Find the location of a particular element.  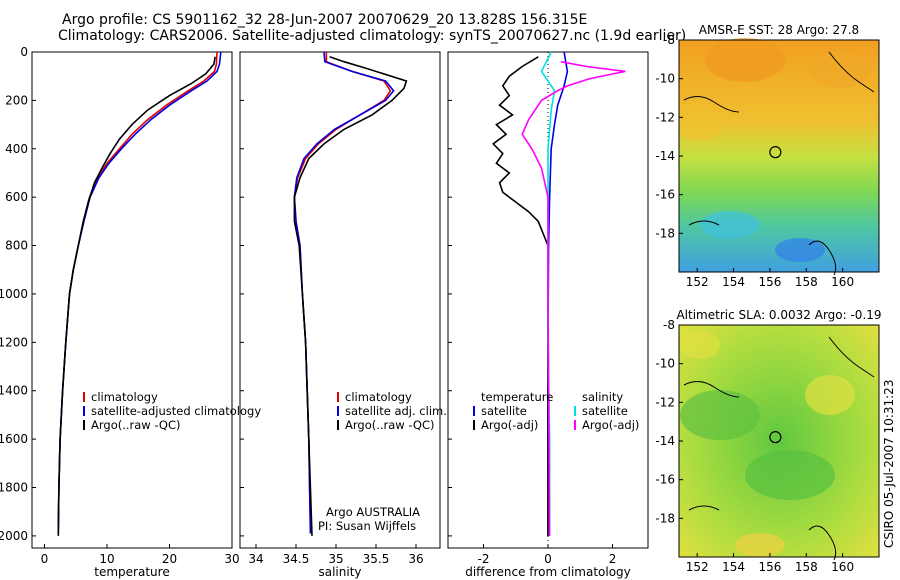

x-tick-label: 35.5 is located at coordinates (376, 559).